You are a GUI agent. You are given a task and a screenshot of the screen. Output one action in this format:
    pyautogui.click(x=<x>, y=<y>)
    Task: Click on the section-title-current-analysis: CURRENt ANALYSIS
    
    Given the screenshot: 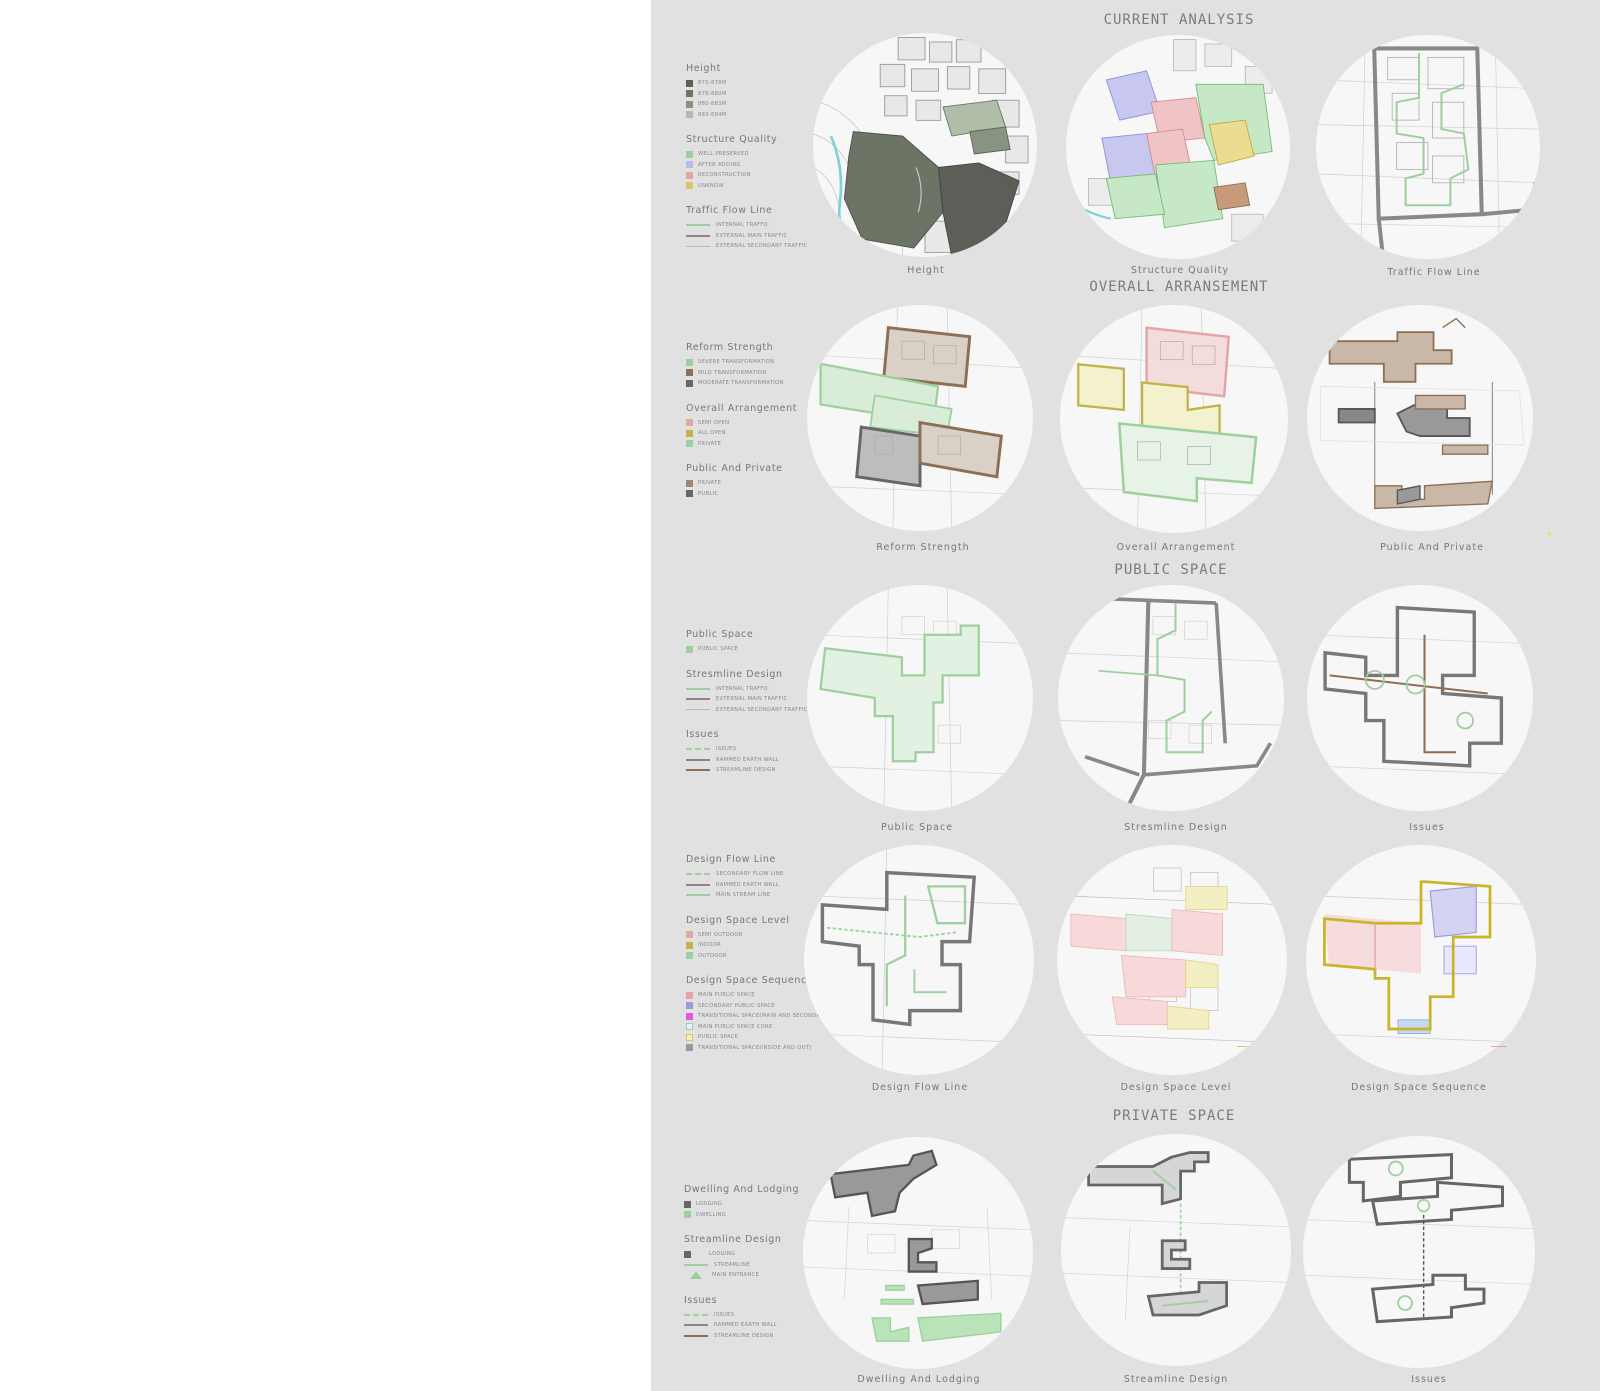 What is the action you would take?
    pyautogui.click(x=1179, y=20)
    